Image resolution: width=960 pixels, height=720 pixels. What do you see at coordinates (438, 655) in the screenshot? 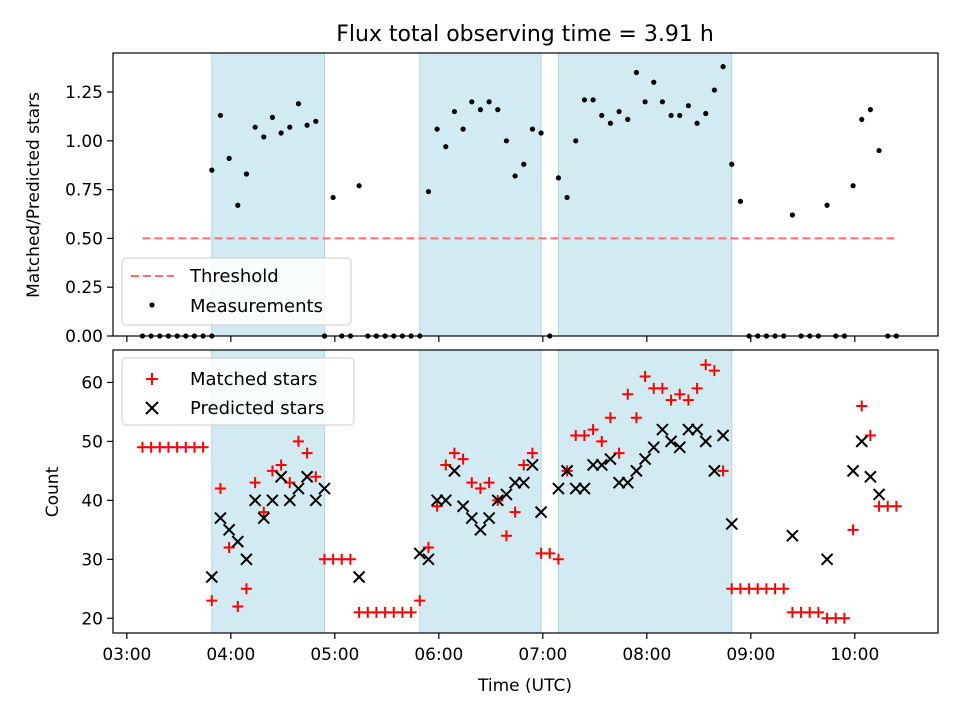
I see `x-tick-label: 06:00` at bounding box center [438, 655].